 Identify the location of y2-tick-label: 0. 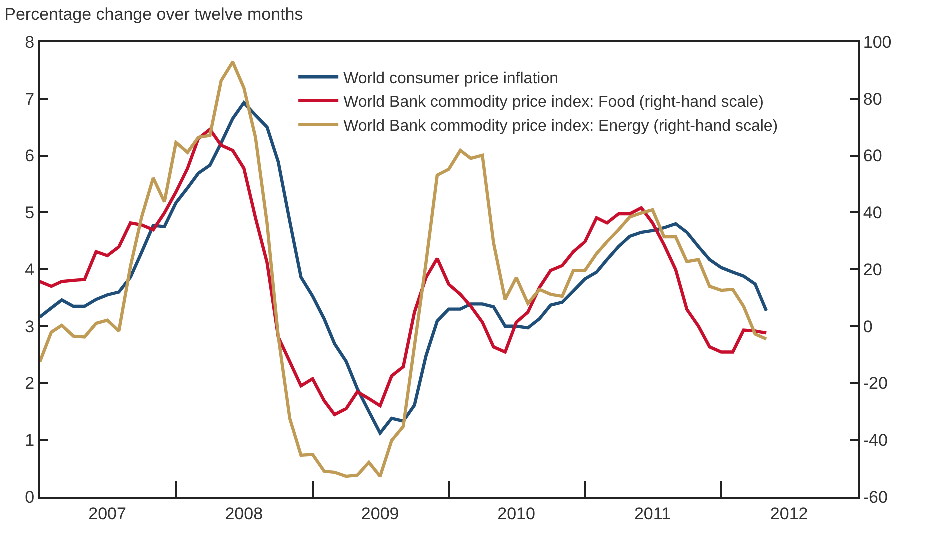
(868, 326).